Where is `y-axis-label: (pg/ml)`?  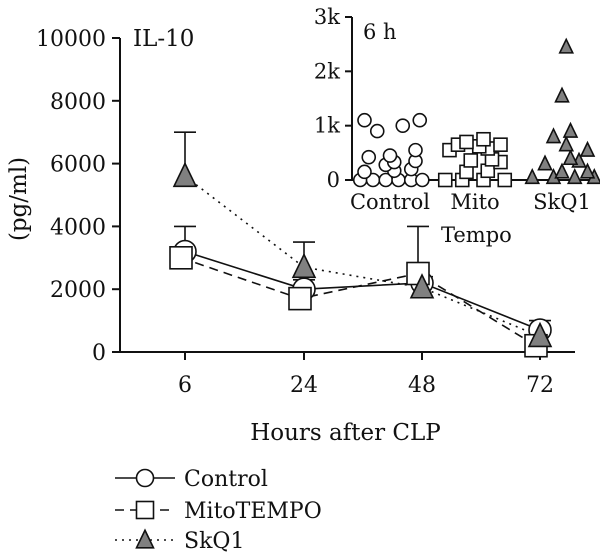
y-axis-label: (pg/ml) is located at coordinates (19, 199).